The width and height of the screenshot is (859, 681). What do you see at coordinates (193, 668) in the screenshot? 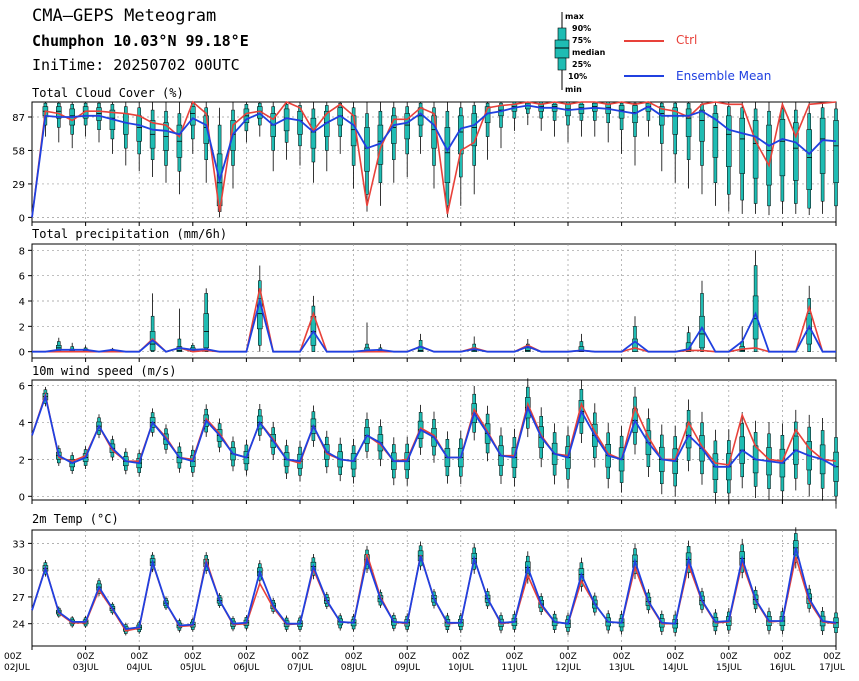
I see `x-tick-date-label: 05JUL` at bounding box center [193, 668].